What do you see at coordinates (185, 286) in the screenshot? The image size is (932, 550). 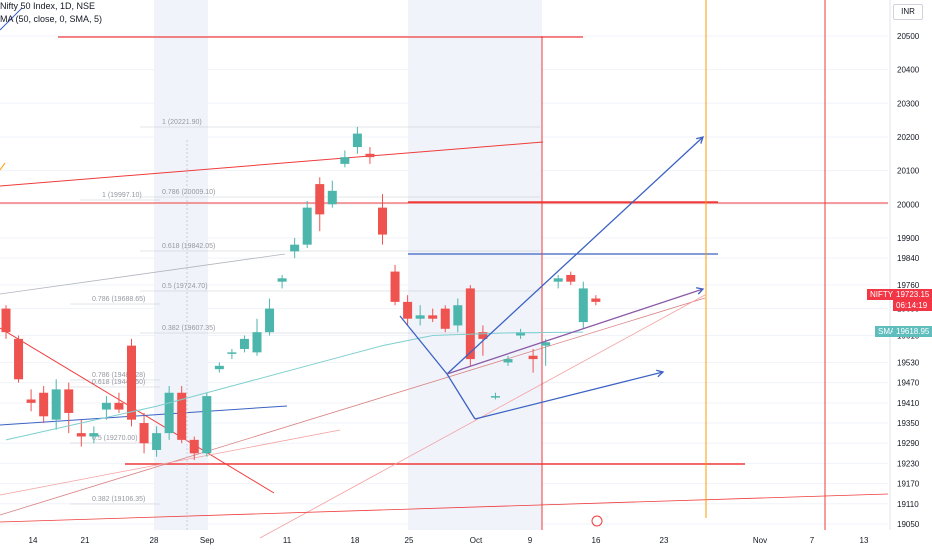 I see `fib-level-label: 0.5 (19724.70)` at bounding box center [185, 286].